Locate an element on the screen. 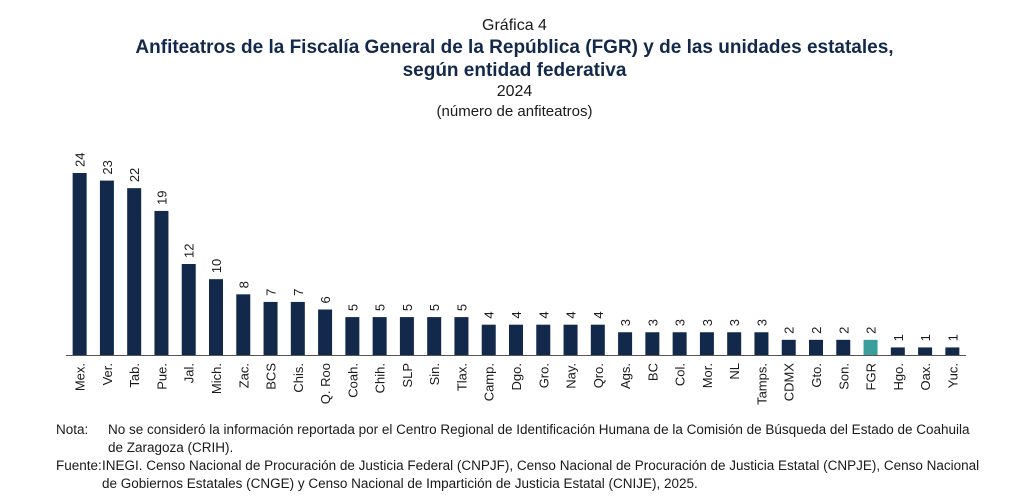  bar-cdmx is located at coordinates (788, 347).